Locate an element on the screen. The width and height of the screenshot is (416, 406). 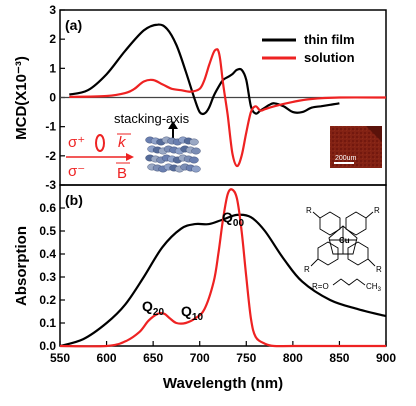
panel-b-ytick-label: 0.2 is located at coordinates (47, 300).